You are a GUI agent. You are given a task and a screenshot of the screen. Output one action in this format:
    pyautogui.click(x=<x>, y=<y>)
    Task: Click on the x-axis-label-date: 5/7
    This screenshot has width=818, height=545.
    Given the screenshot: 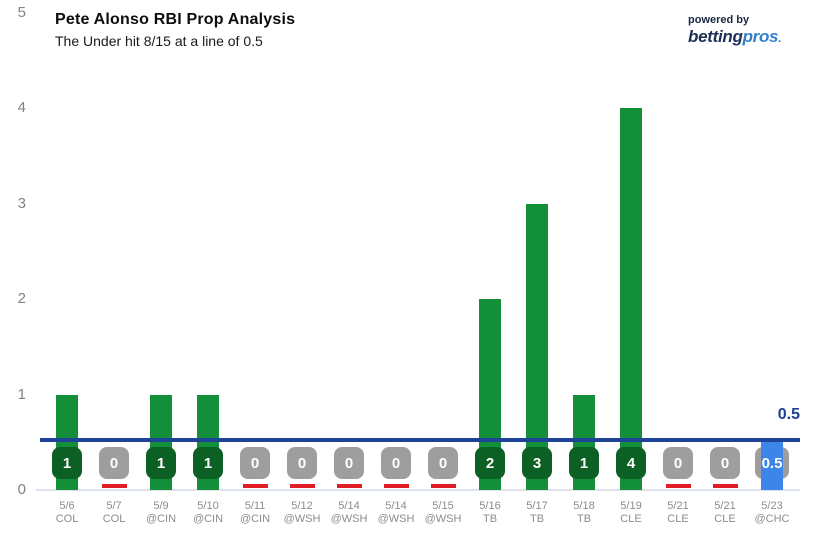 What is the action you would take?
    pyautogui.click(x=114, y=506)
    